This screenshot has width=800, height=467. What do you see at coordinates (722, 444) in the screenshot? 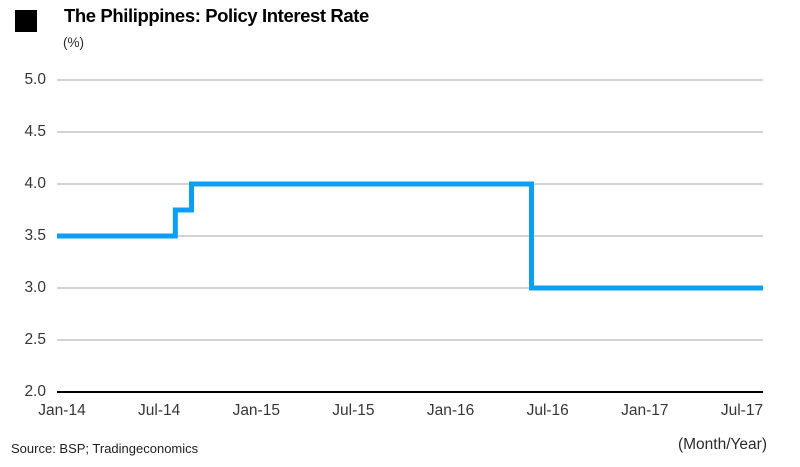
I see `x-axis-title: (Month/Year)` at bounding box center [722, 444].